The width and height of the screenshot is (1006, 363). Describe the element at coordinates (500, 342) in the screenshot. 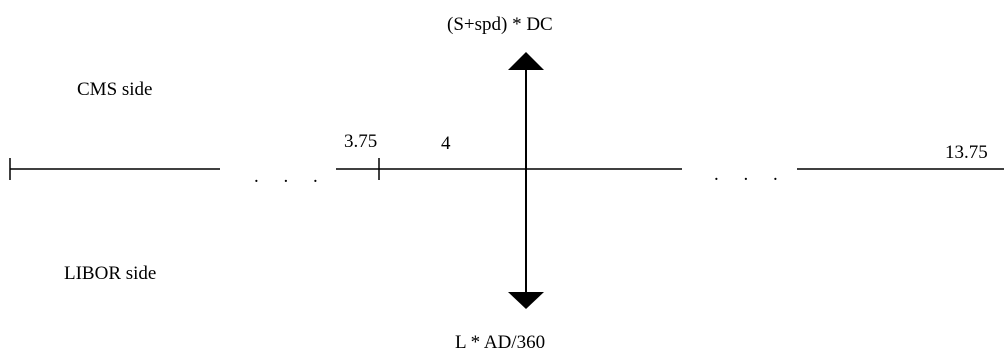

I see `bottom-cash-flow-label: L * AD/360` at that location.